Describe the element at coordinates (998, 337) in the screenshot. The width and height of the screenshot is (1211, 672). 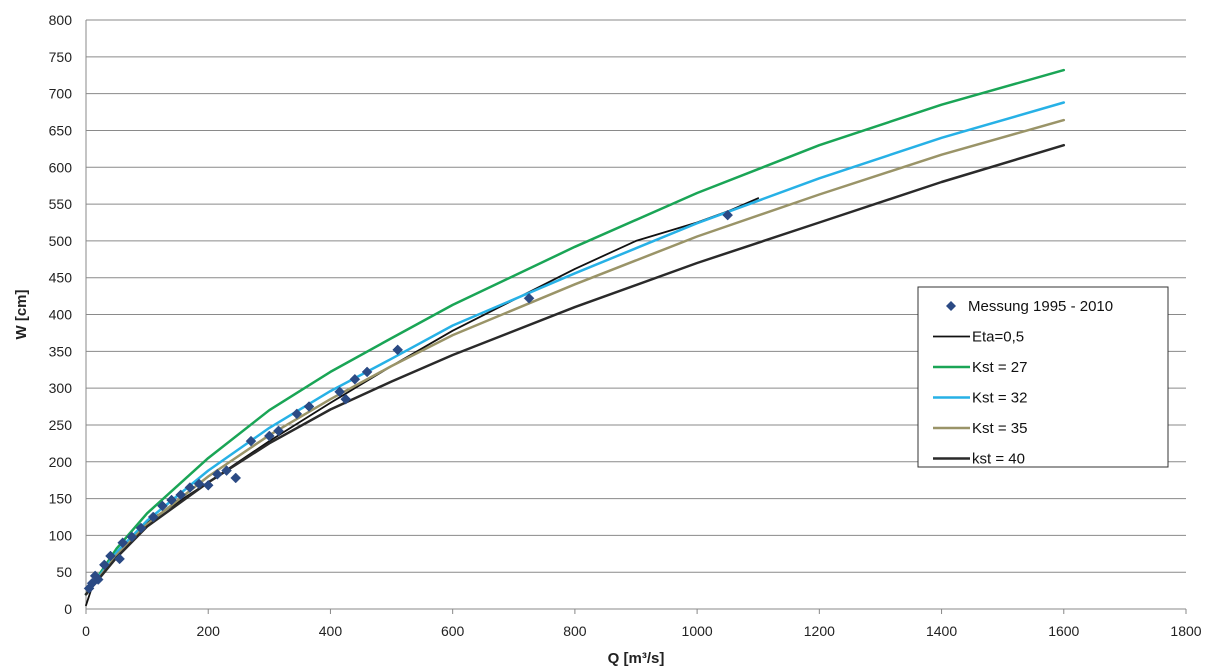
I see `legend-label-eta-0-5: Eta=0,5` at that location.